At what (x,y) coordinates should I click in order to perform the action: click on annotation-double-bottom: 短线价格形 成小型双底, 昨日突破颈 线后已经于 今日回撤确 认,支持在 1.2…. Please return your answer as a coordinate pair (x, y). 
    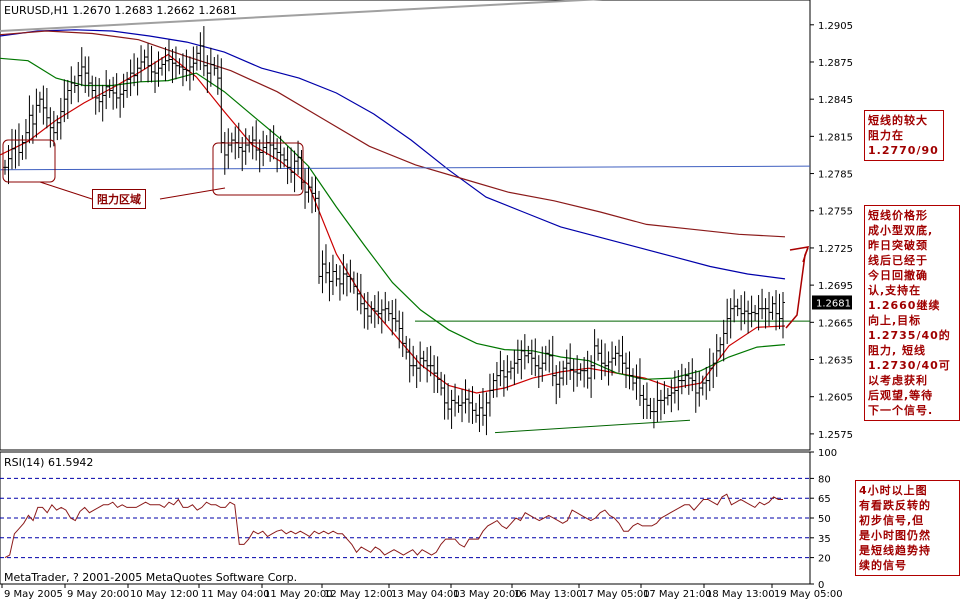
    Looking at the image, I should click on (912, 313).